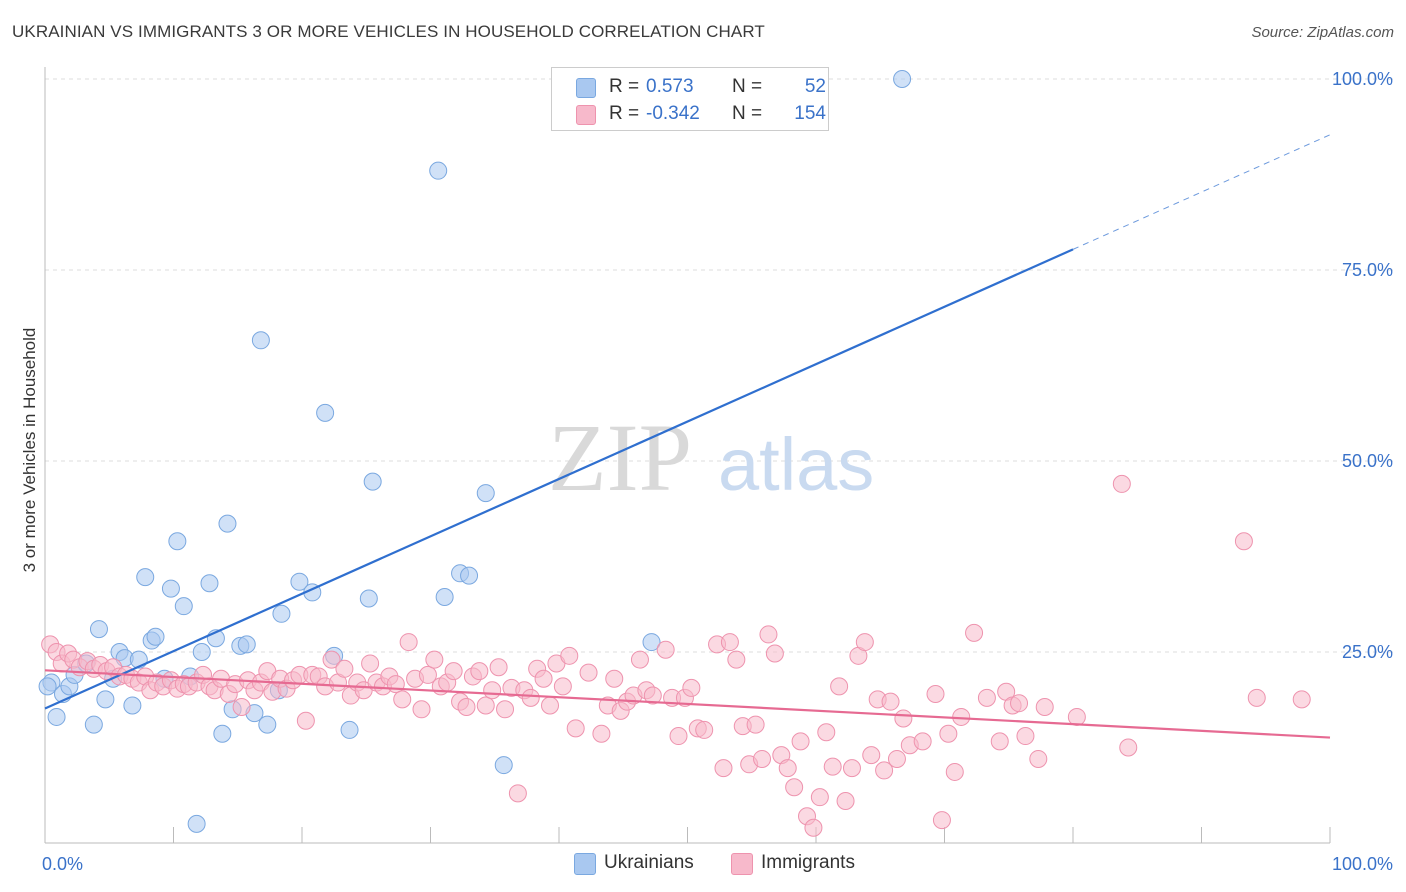 The width and height of the screenshot is (1406, 892). What do you see at coordinates (747, 86) in the screenshot?
I see `legend-n-label: N =` at bounding box center [747, 86].